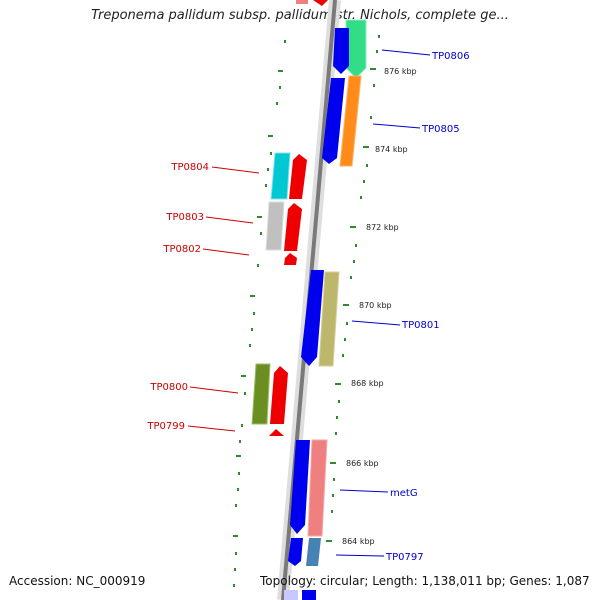  I want to click on gene-label-tp0805: TP0805, so click(440, 129).